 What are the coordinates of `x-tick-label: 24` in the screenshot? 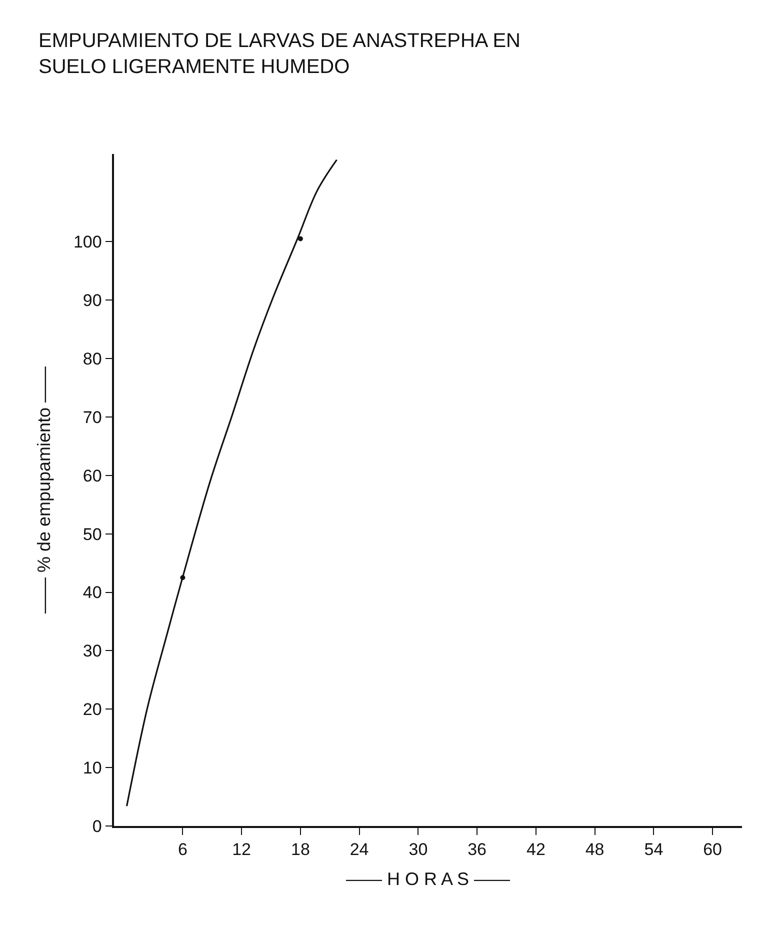 It's located at (359, 850).